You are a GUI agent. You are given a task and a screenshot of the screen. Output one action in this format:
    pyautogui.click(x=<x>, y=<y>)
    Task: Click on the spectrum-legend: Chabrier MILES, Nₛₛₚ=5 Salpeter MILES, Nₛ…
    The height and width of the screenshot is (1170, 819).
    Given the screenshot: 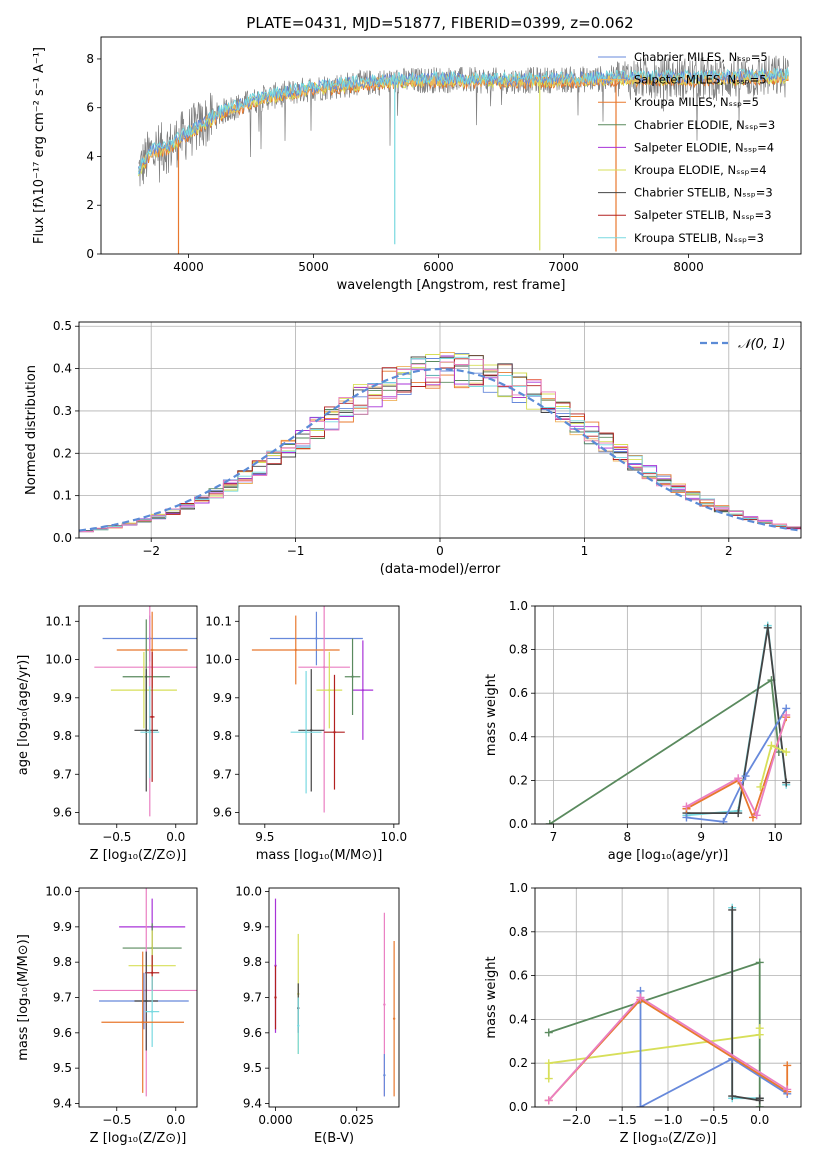 What is the action you would take?
    pyautogui.click(x=686, y=147)
    